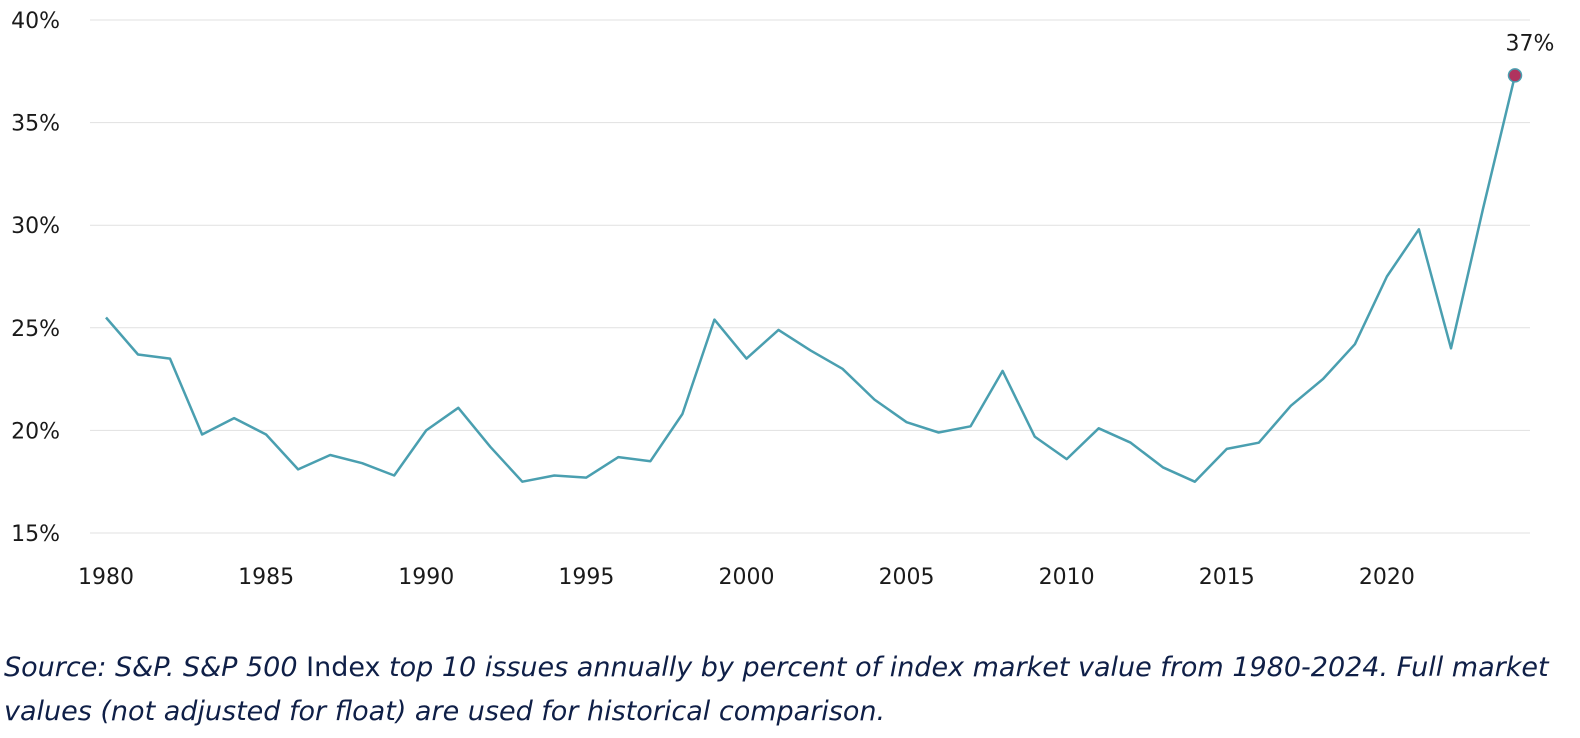  Describe the element at coordinates (151, 667) in the screenshot. I see `caption-part-1: Source: S&P. S&P 500` at that location.